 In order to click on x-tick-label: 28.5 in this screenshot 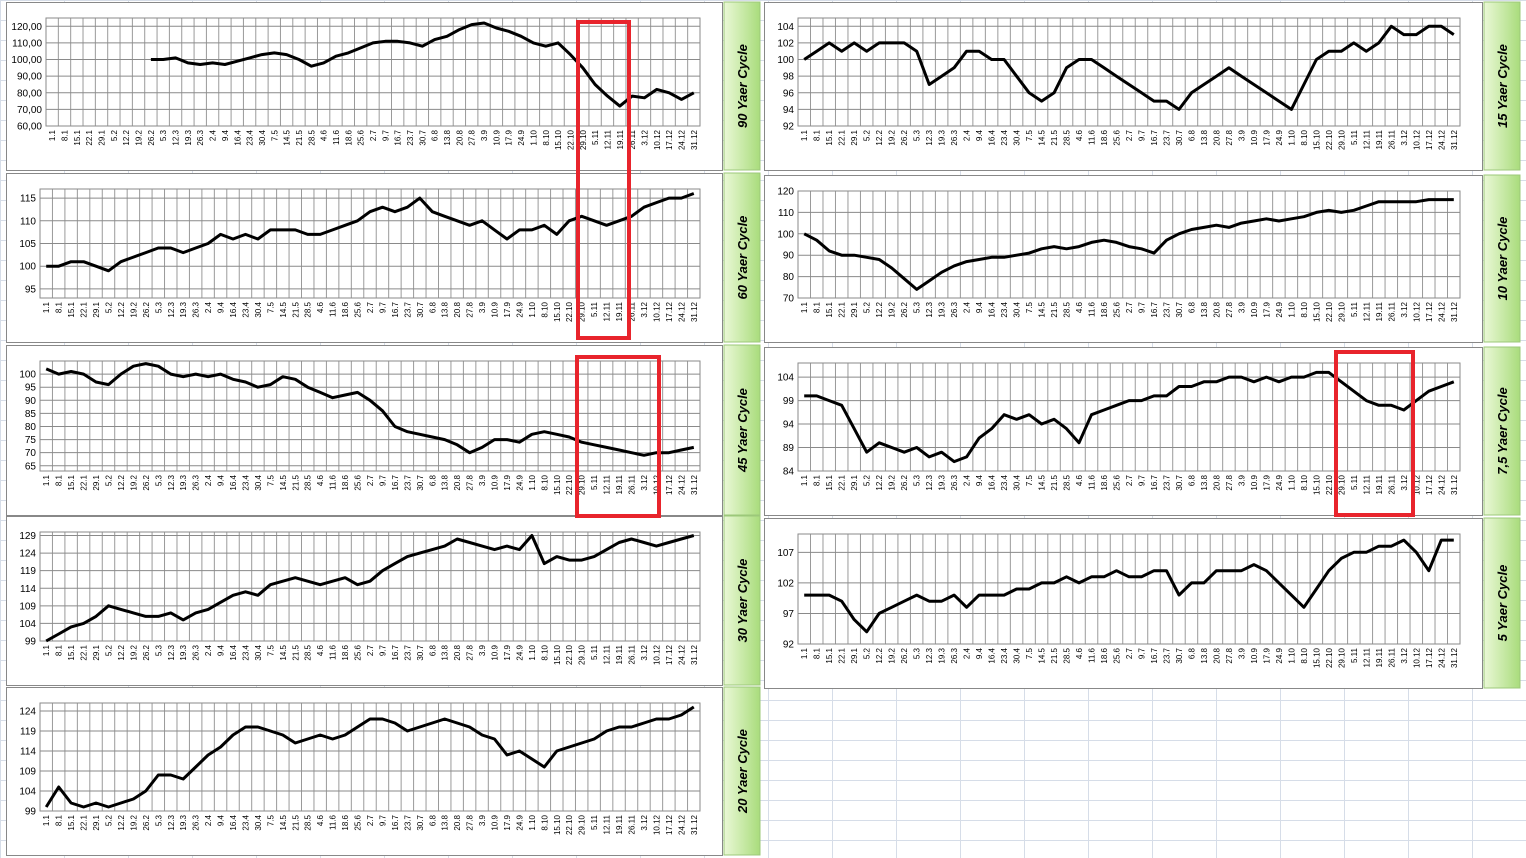, I will do `click(1067, 655)`.